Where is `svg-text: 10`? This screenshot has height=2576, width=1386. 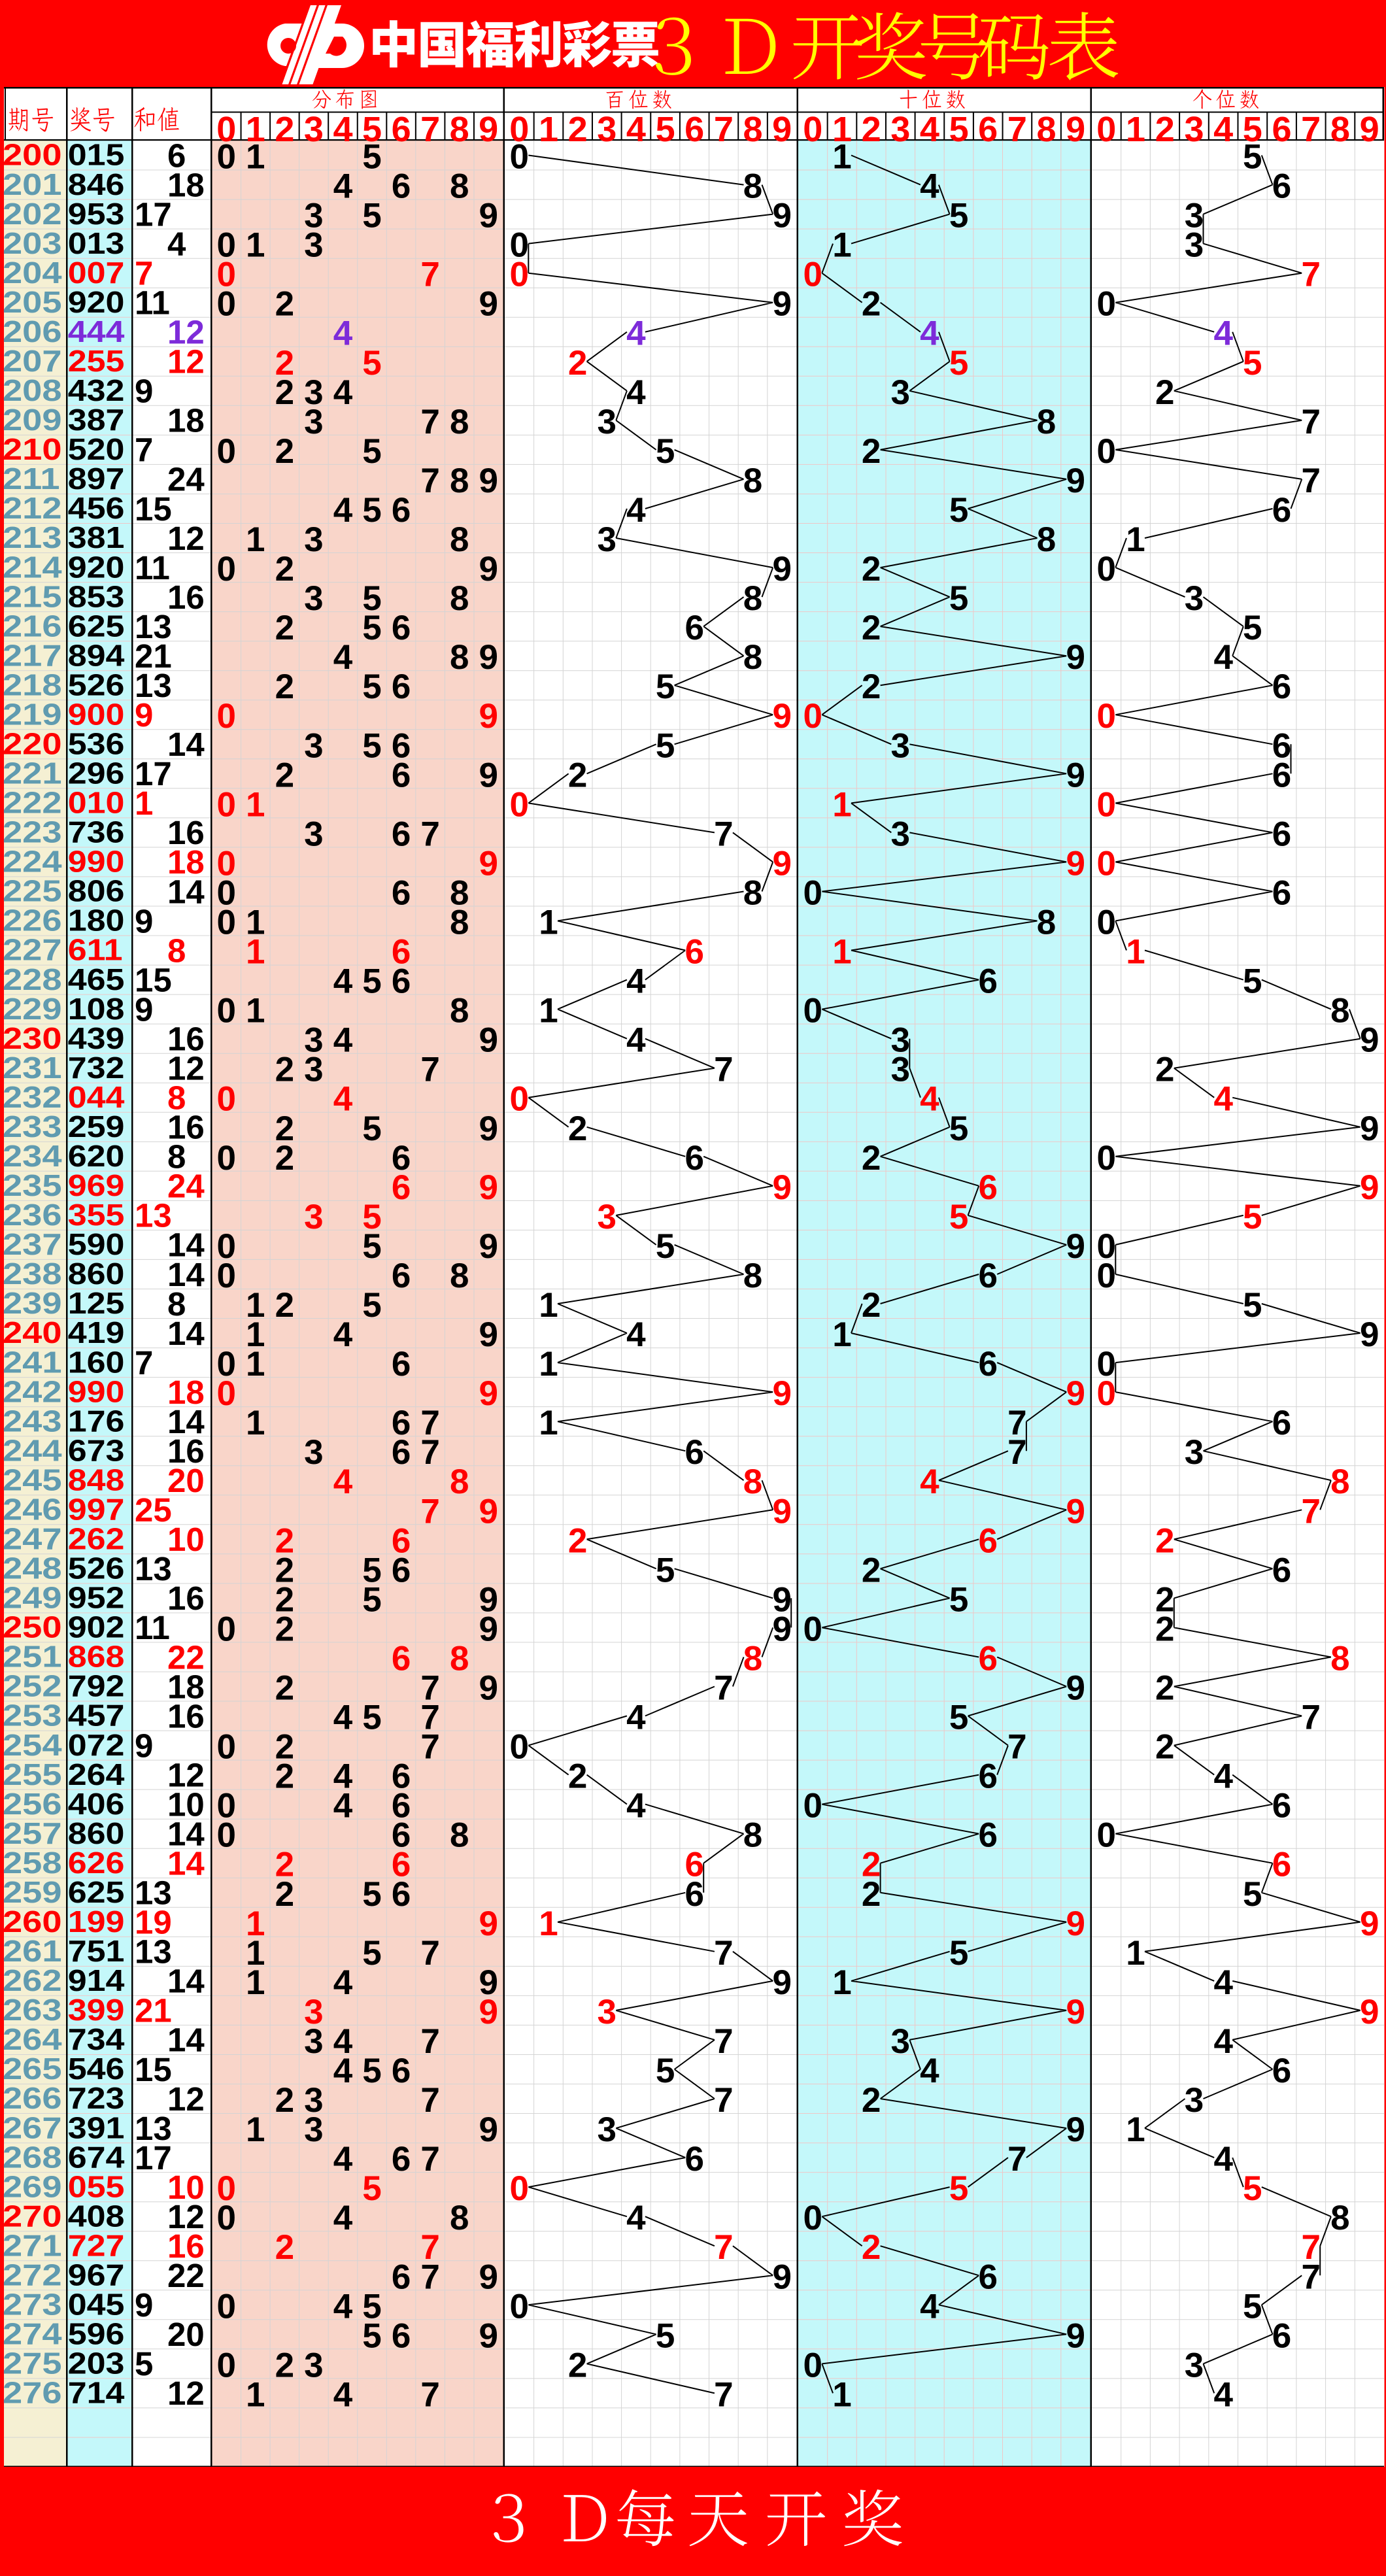 svg-text: 10 is located at coordinates (186, 1804).